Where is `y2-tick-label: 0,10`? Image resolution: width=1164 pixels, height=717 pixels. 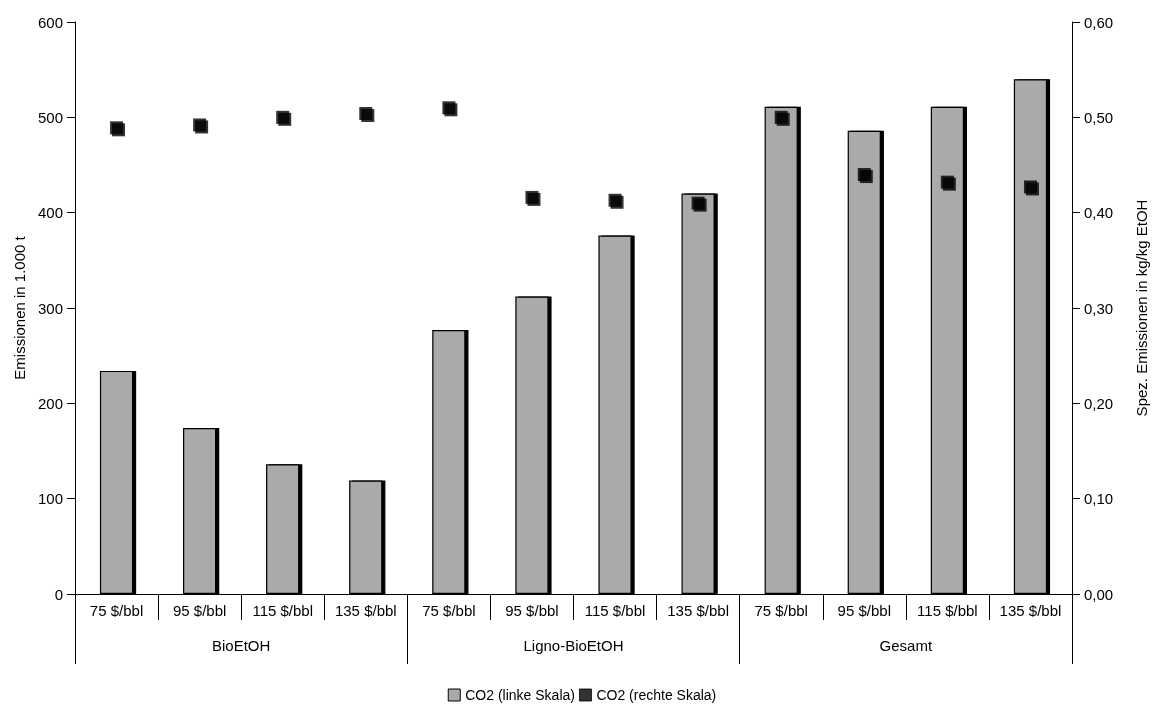
y2-tick-label: 0,10 is located at coordinates (1099, 499).